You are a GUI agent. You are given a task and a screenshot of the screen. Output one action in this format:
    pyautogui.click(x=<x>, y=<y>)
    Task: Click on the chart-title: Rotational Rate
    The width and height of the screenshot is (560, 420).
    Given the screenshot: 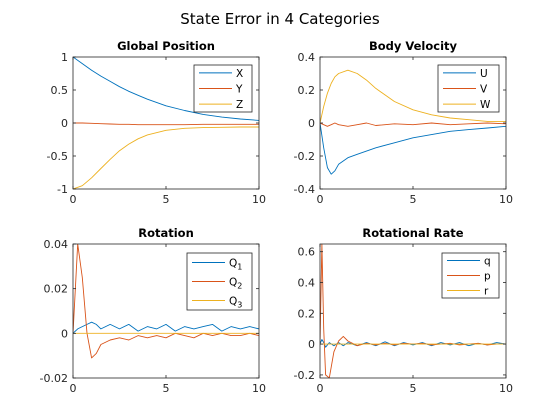 What is the action you would take?
    pyautogui.click(x=412, y=233)
    